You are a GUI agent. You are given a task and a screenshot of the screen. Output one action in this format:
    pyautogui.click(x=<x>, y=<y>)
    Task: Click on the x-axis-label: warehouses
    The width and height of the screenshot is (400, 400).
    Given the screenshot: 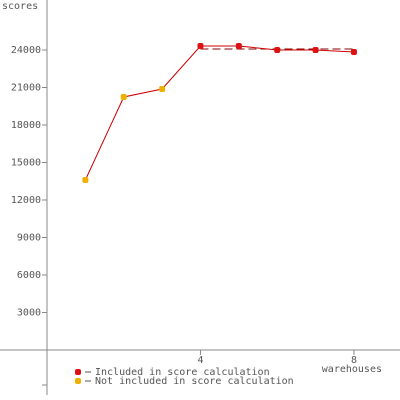 What is the action you would take?
    pyautogui.click(x=352, y=369)
    